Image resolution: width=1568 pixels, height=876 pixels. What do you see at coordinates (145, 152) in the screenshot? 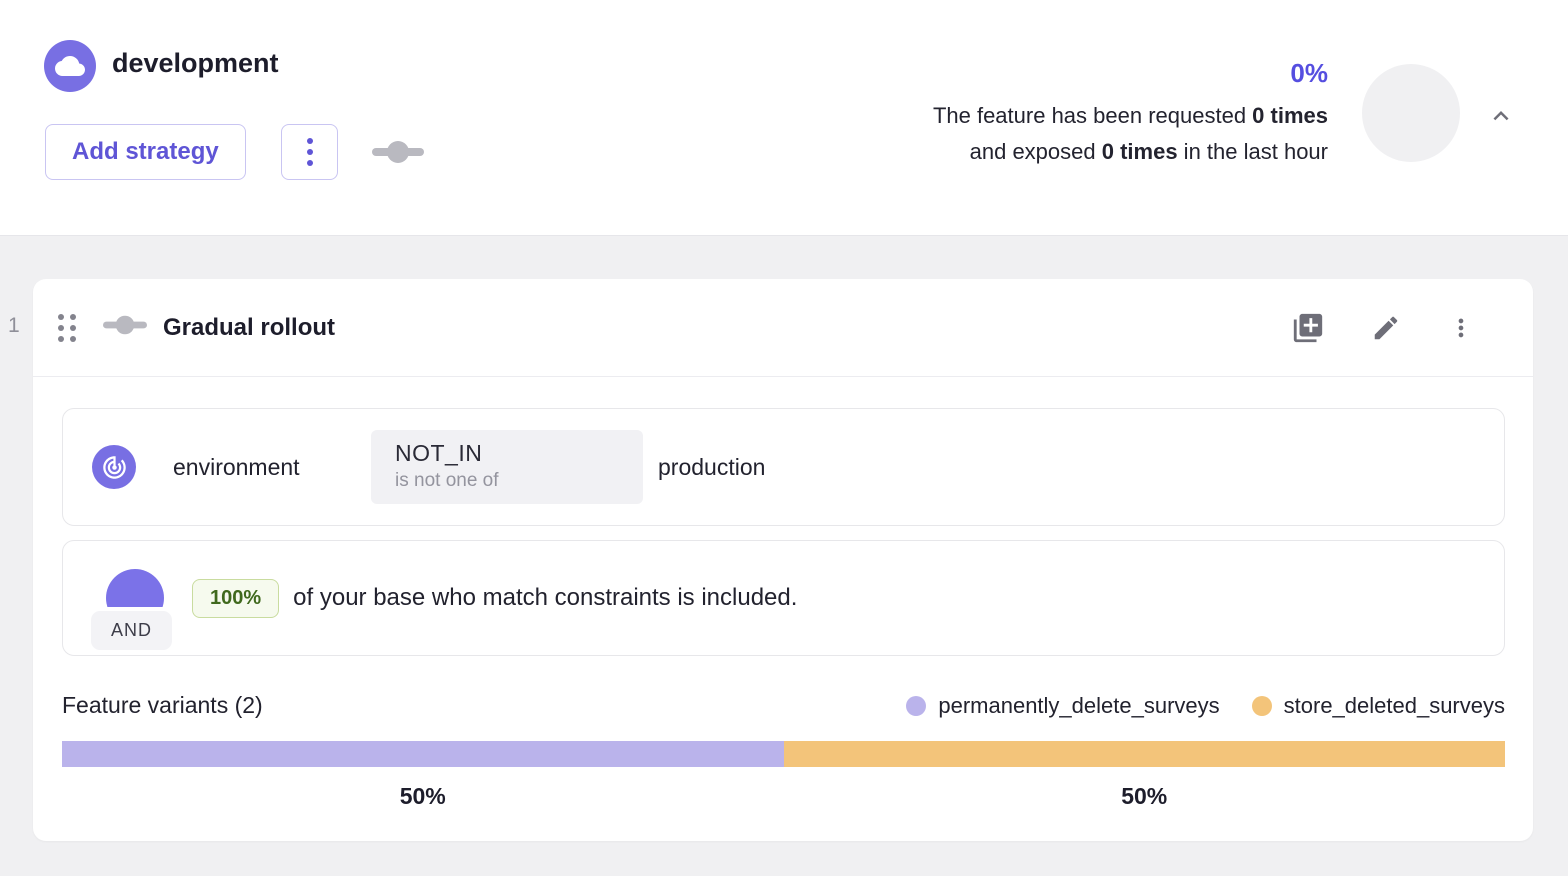
I see `add-strategy-button: Add strategy` at bounding box center [145, 152].